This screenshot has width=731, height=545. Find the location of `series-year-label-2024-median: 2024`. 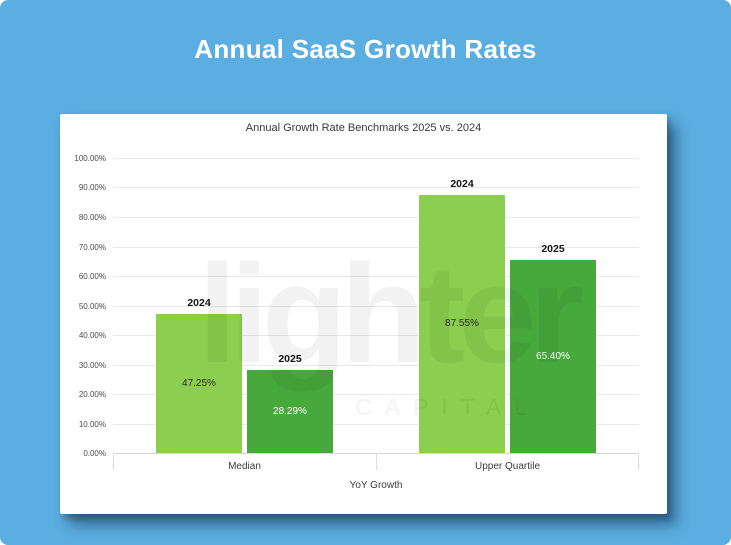

series-year-label-2024-median: 2024 is located at coordinates (199, 303).